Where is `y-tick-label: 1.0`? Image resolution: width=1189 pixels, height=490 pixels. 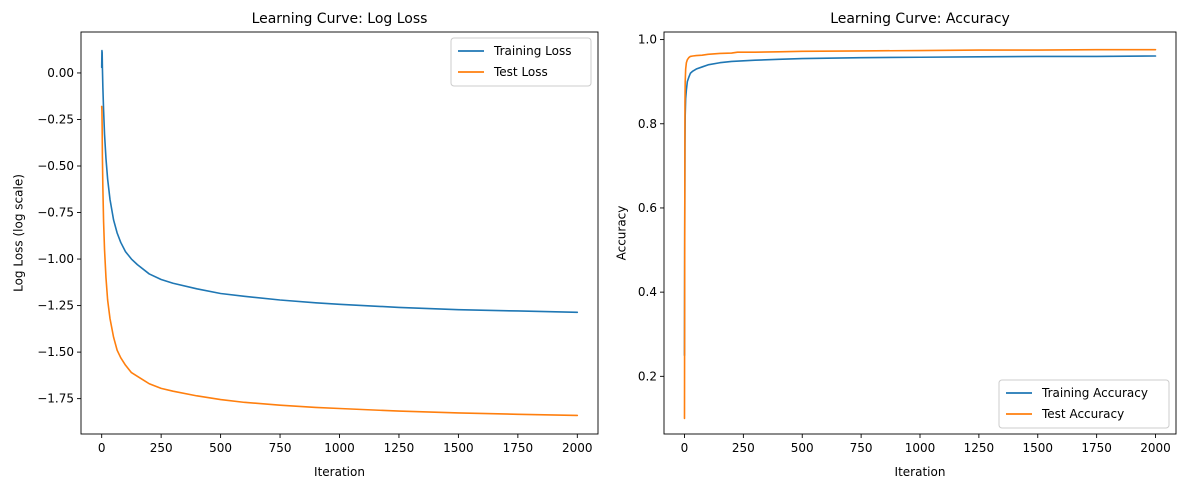 y-tick-label: 1.0 is located at coordinates (647, 40).